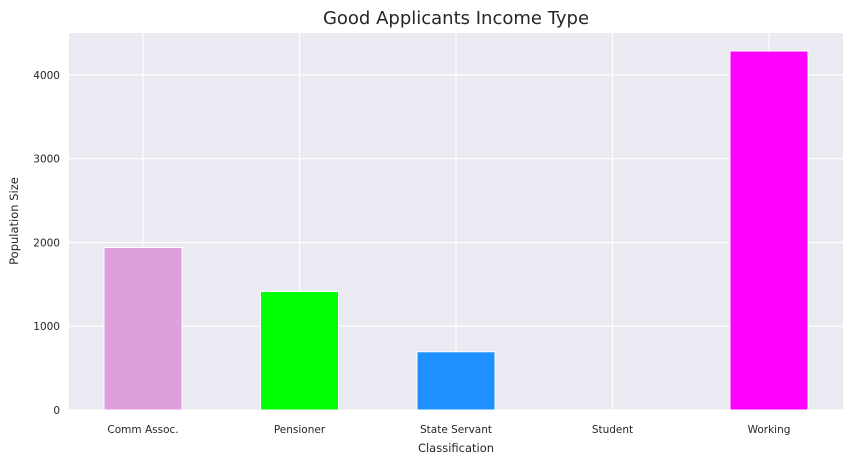 This screenshot has height=463, width=853. I want to click on y-tick-label: 1000, so click(46, 327).